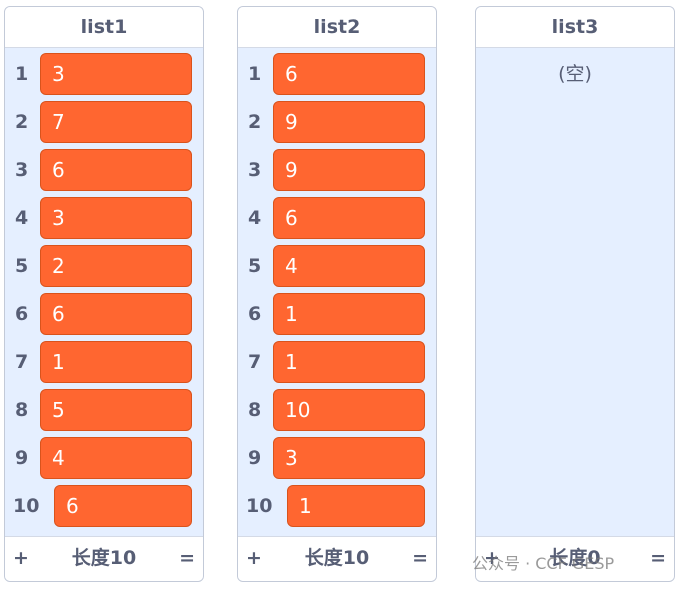 The image size is (692, 590). Describe the element at coordinates (116, 122) in the screenshot. I see `list-item: 7` at that location.